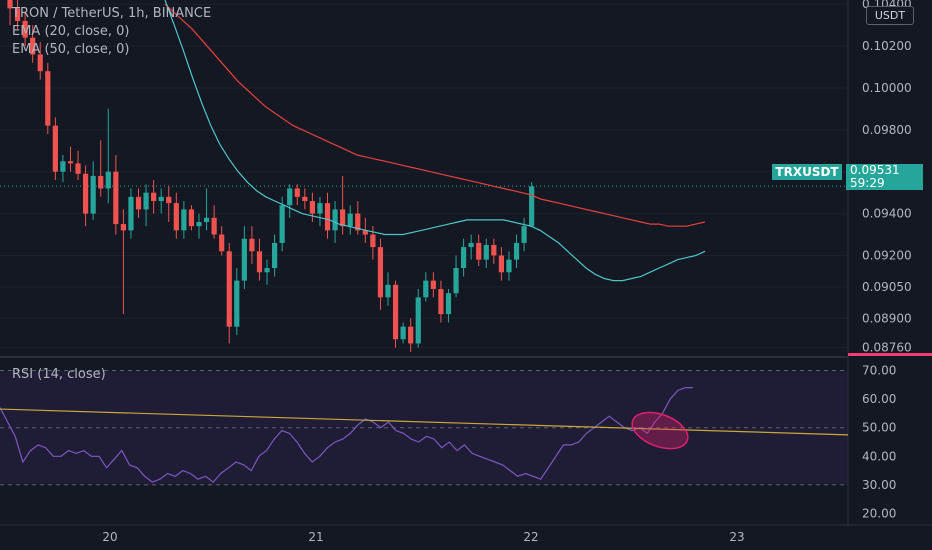 The width and height of the screenshot is (932, 550). What do you see at coordinates (879, 370) in the screenshot?
I see `rsi-tick-label: 70.00` at bounding box center [879, 370].